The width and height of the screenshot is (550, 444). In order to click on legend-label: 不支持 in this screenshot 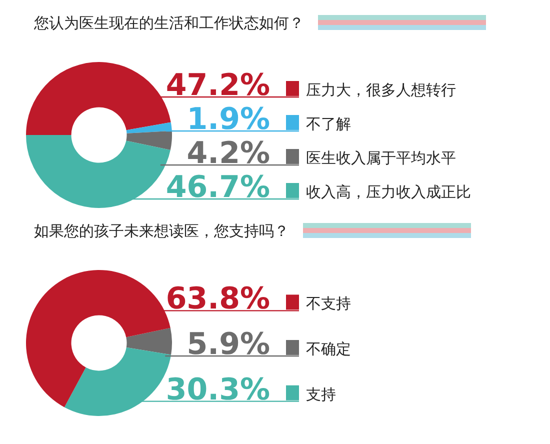, I will do `click(328, 303)`.